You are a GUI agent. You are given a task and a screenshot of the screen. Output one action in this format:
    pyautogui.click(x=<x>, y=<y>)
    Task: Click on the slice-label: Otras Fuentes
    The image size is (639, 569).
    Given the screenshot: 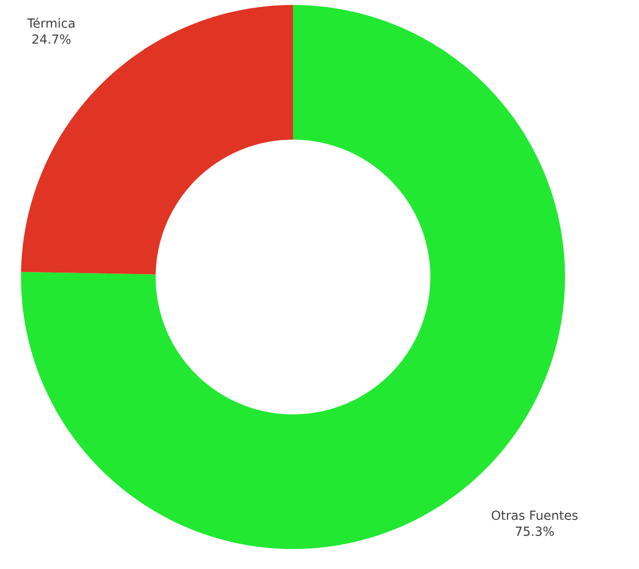 What is the action you would take?
    pyautogui.click(x=535, y=515)
    